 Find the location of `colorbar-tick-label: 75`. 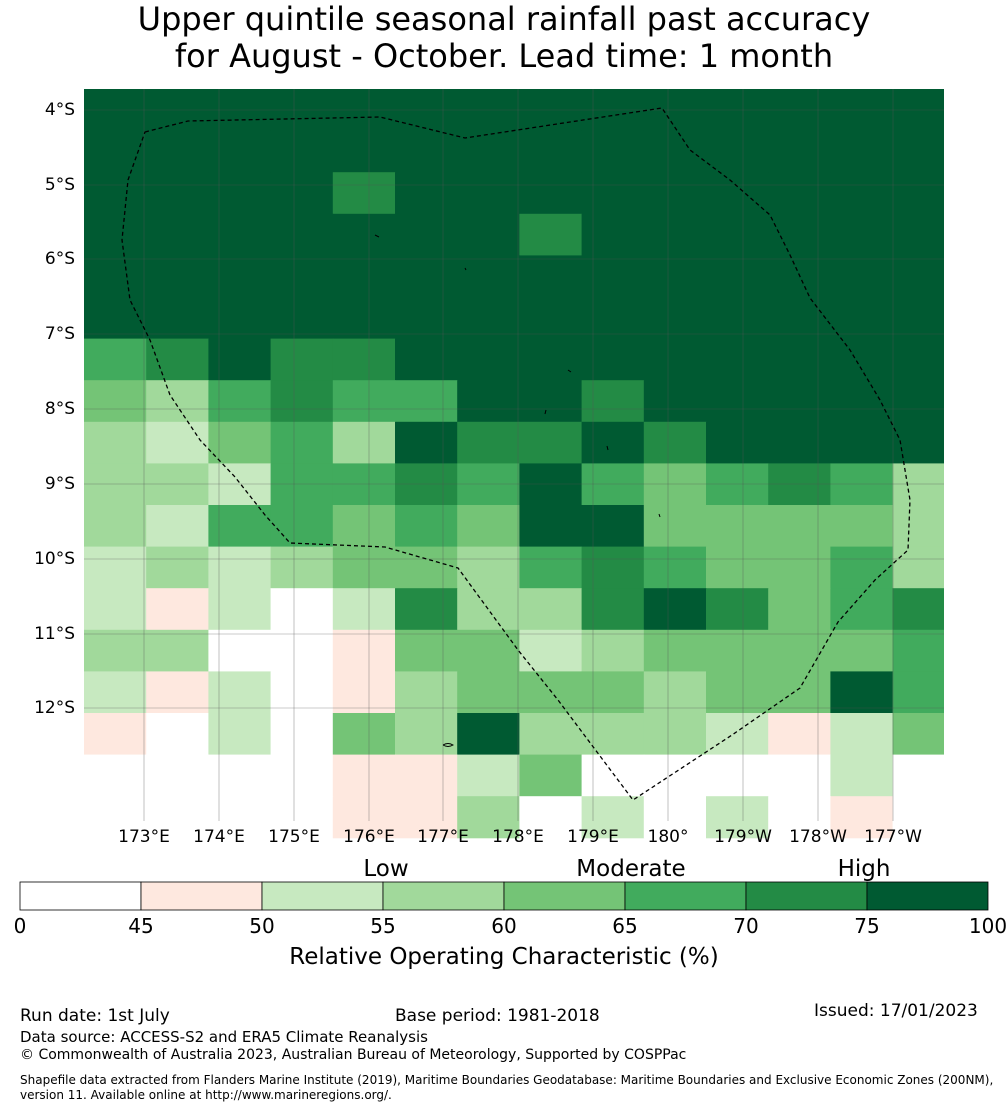

colorbar-tick-label: 75 is located at coordinates (867, 926).